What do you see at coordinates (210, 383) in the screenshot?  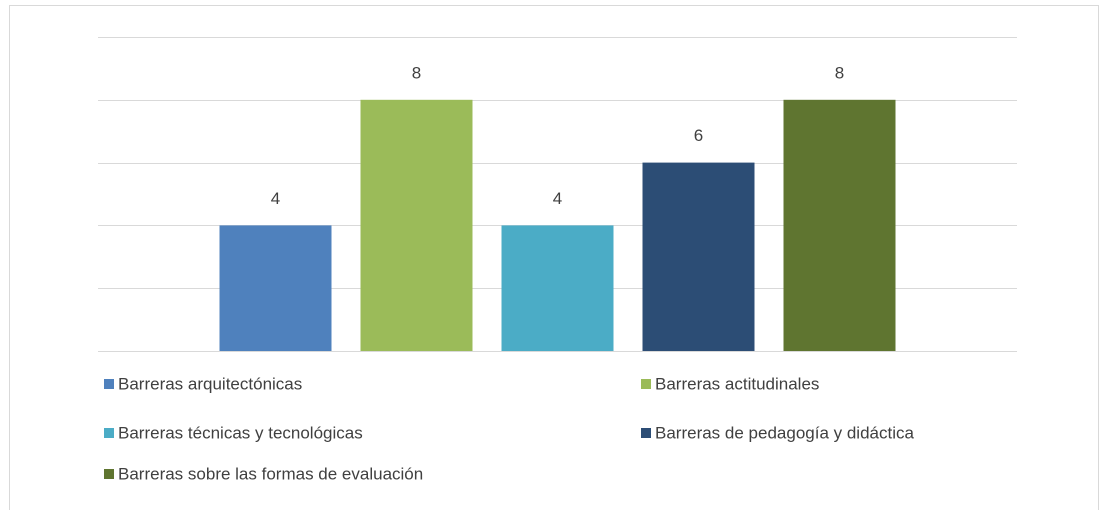 I see `legend-label: Barreras arquitectónicas` at bounding box center [210, 383].